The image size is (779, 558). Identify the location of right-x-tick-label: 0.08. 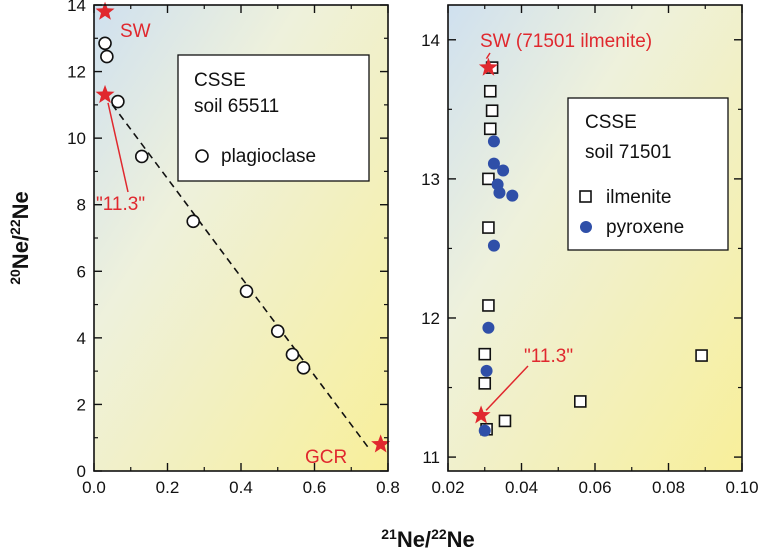
(668, 487).